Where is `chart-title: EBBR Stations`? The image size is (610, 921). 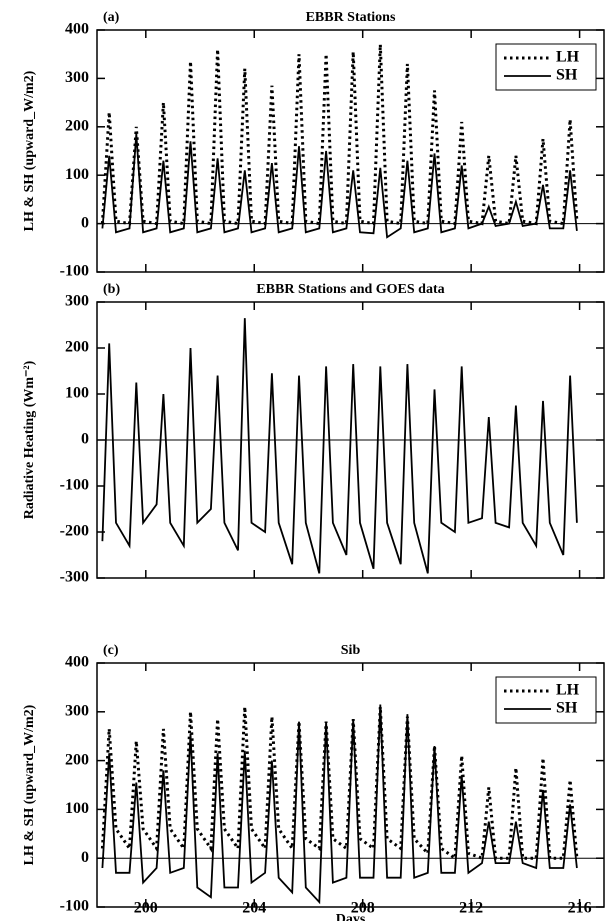 chart-title: EBBR Stations is located at coordinates (351, 17).